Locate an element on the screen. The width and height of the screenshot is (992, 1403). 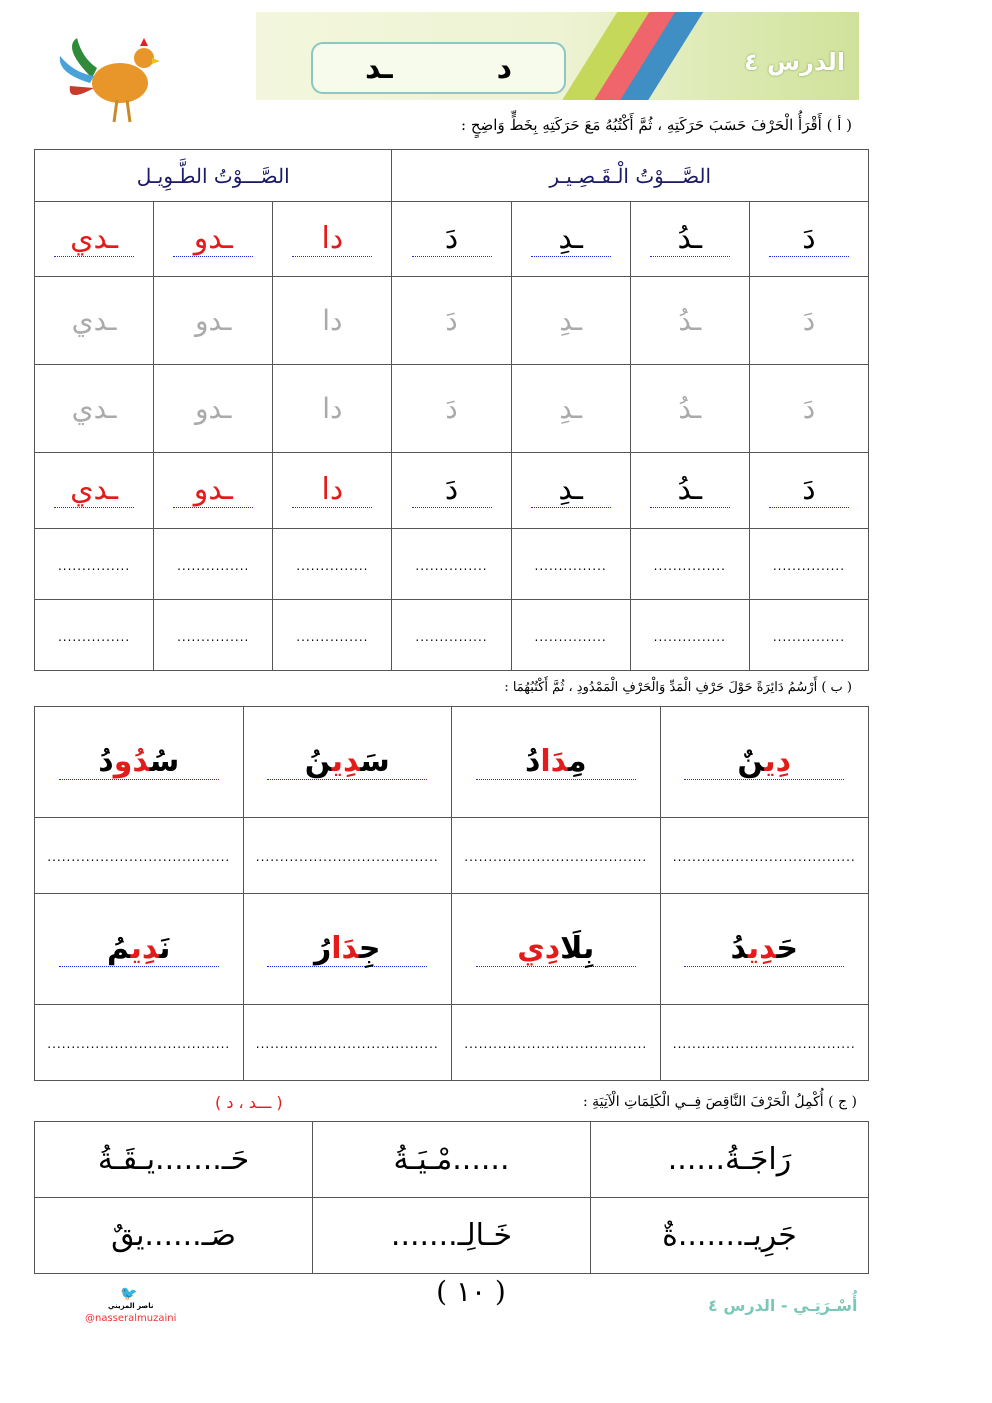
word-part: مُ is located at coordinates (119, 948).